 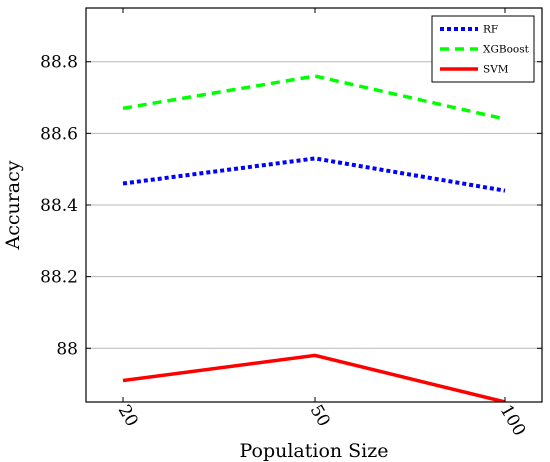 I want to click on legend-label-rf: RF, so click(x=490, y=30).